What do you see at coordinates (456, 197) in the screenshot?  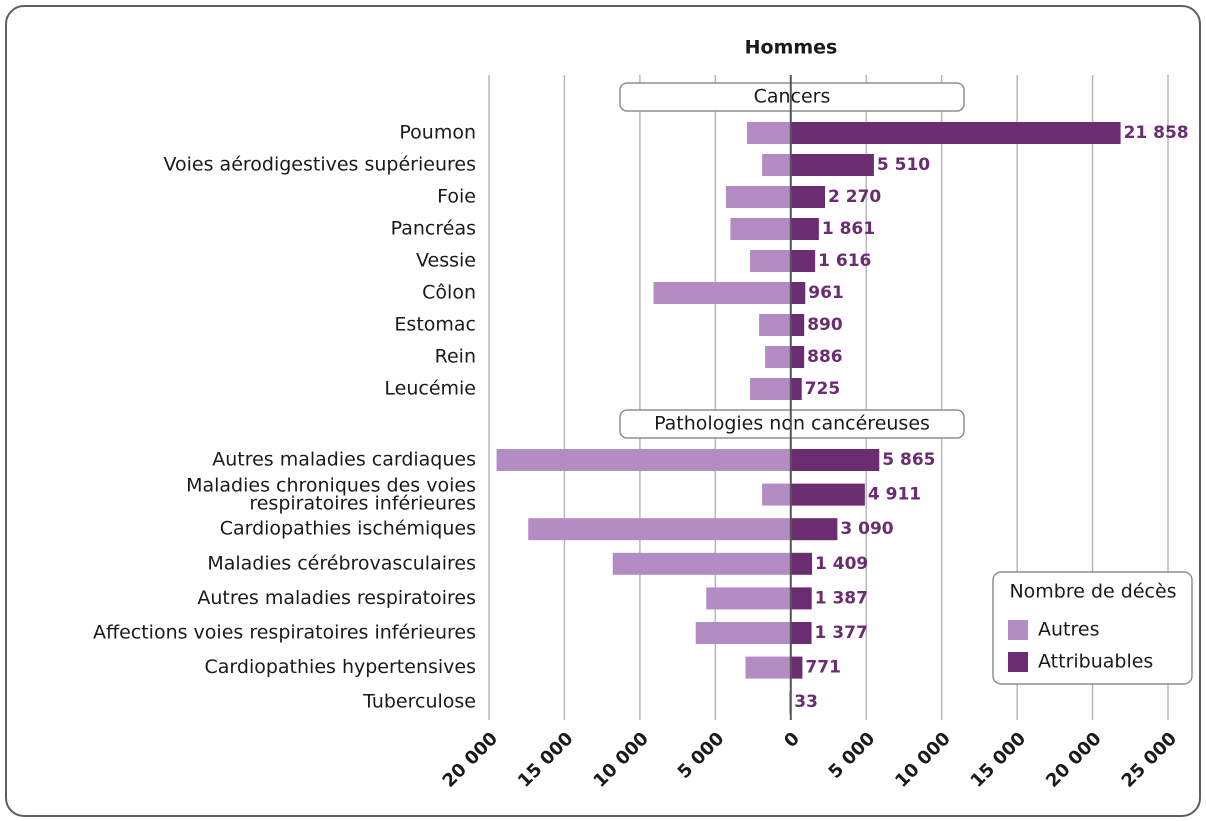 I see `category-label: Foie` at bounding box center [456, 197].